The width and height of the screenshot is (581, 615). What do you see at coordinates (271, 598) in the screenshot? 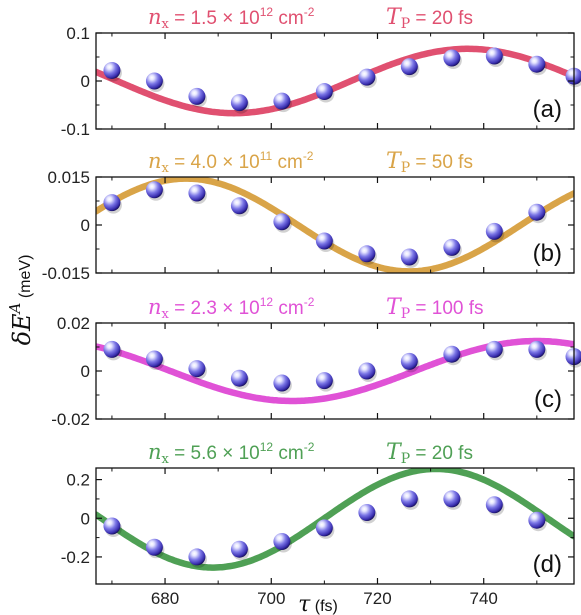
I see `x-tick-label: 700` at bounding box center [271, 598].